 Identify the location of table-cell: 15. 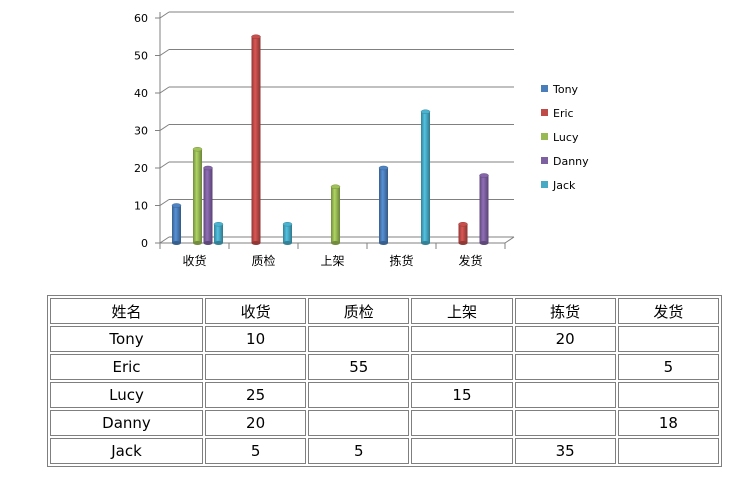
(462, 395).